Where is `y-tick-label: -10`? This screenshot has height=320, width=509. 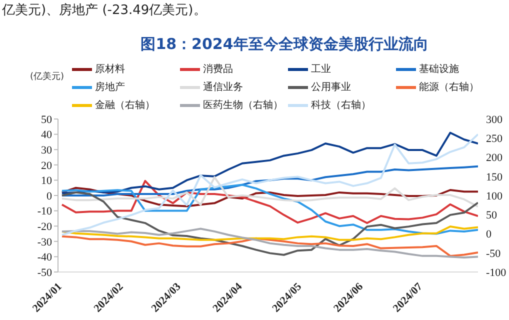 y-tick-label: -10 is located at coordinates (44, 212).